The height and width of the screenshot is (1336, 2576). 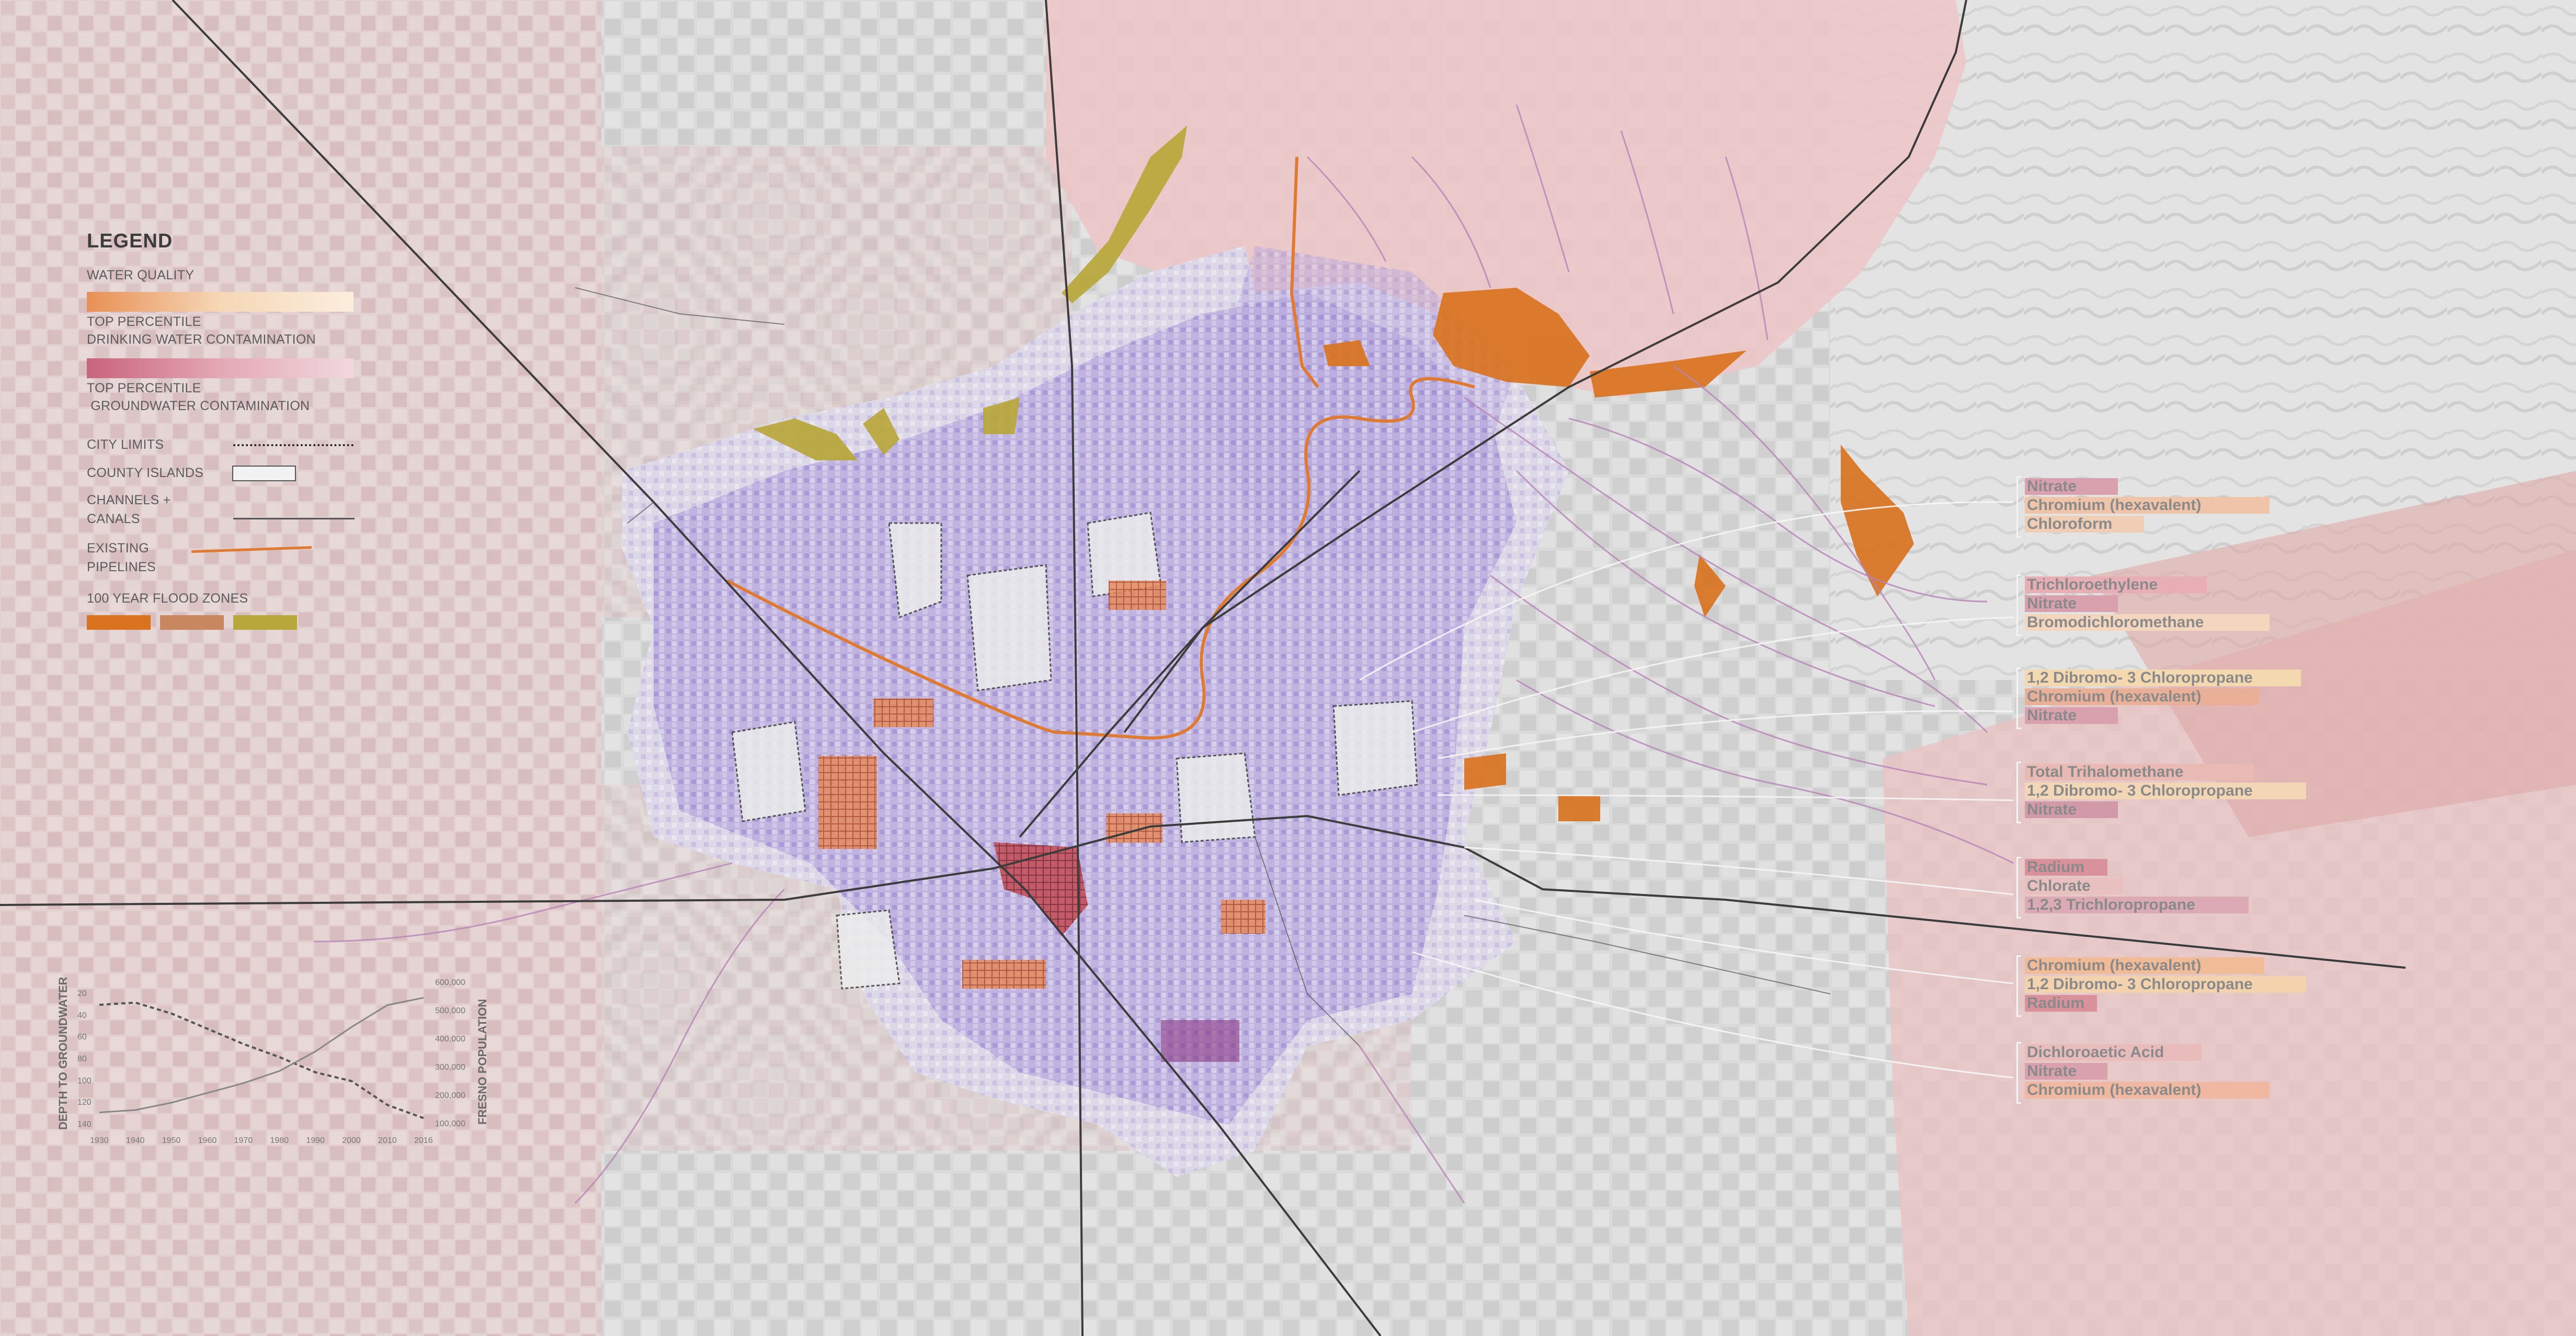 I want to click on graph-left-tick: 80, so click(x=82, y=1059).